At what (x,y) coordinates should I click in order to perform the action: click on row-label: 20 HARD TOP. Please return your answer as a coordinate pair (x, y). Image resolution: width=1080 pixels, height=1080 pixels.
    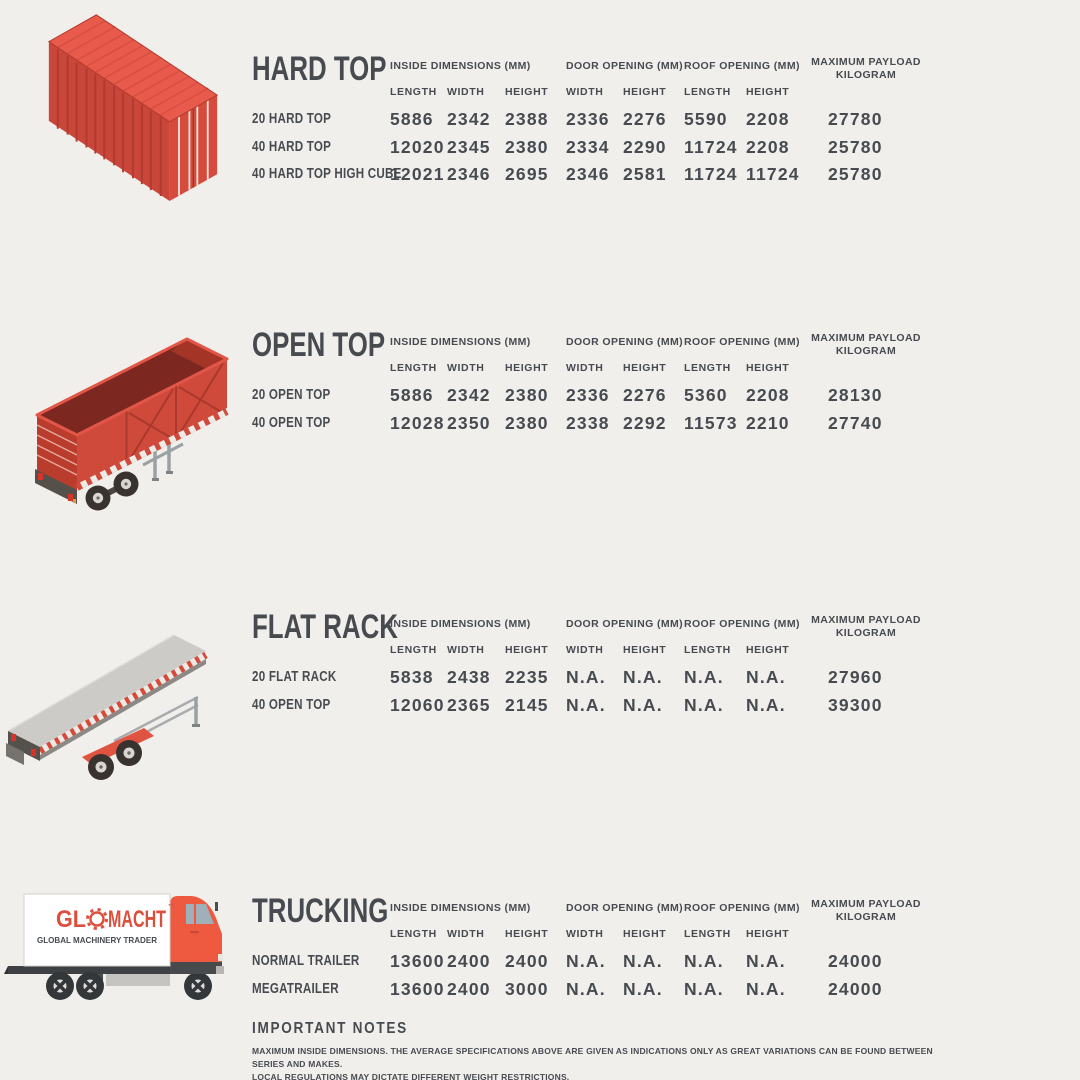
    Looking at the image, I should click on (292, 119).